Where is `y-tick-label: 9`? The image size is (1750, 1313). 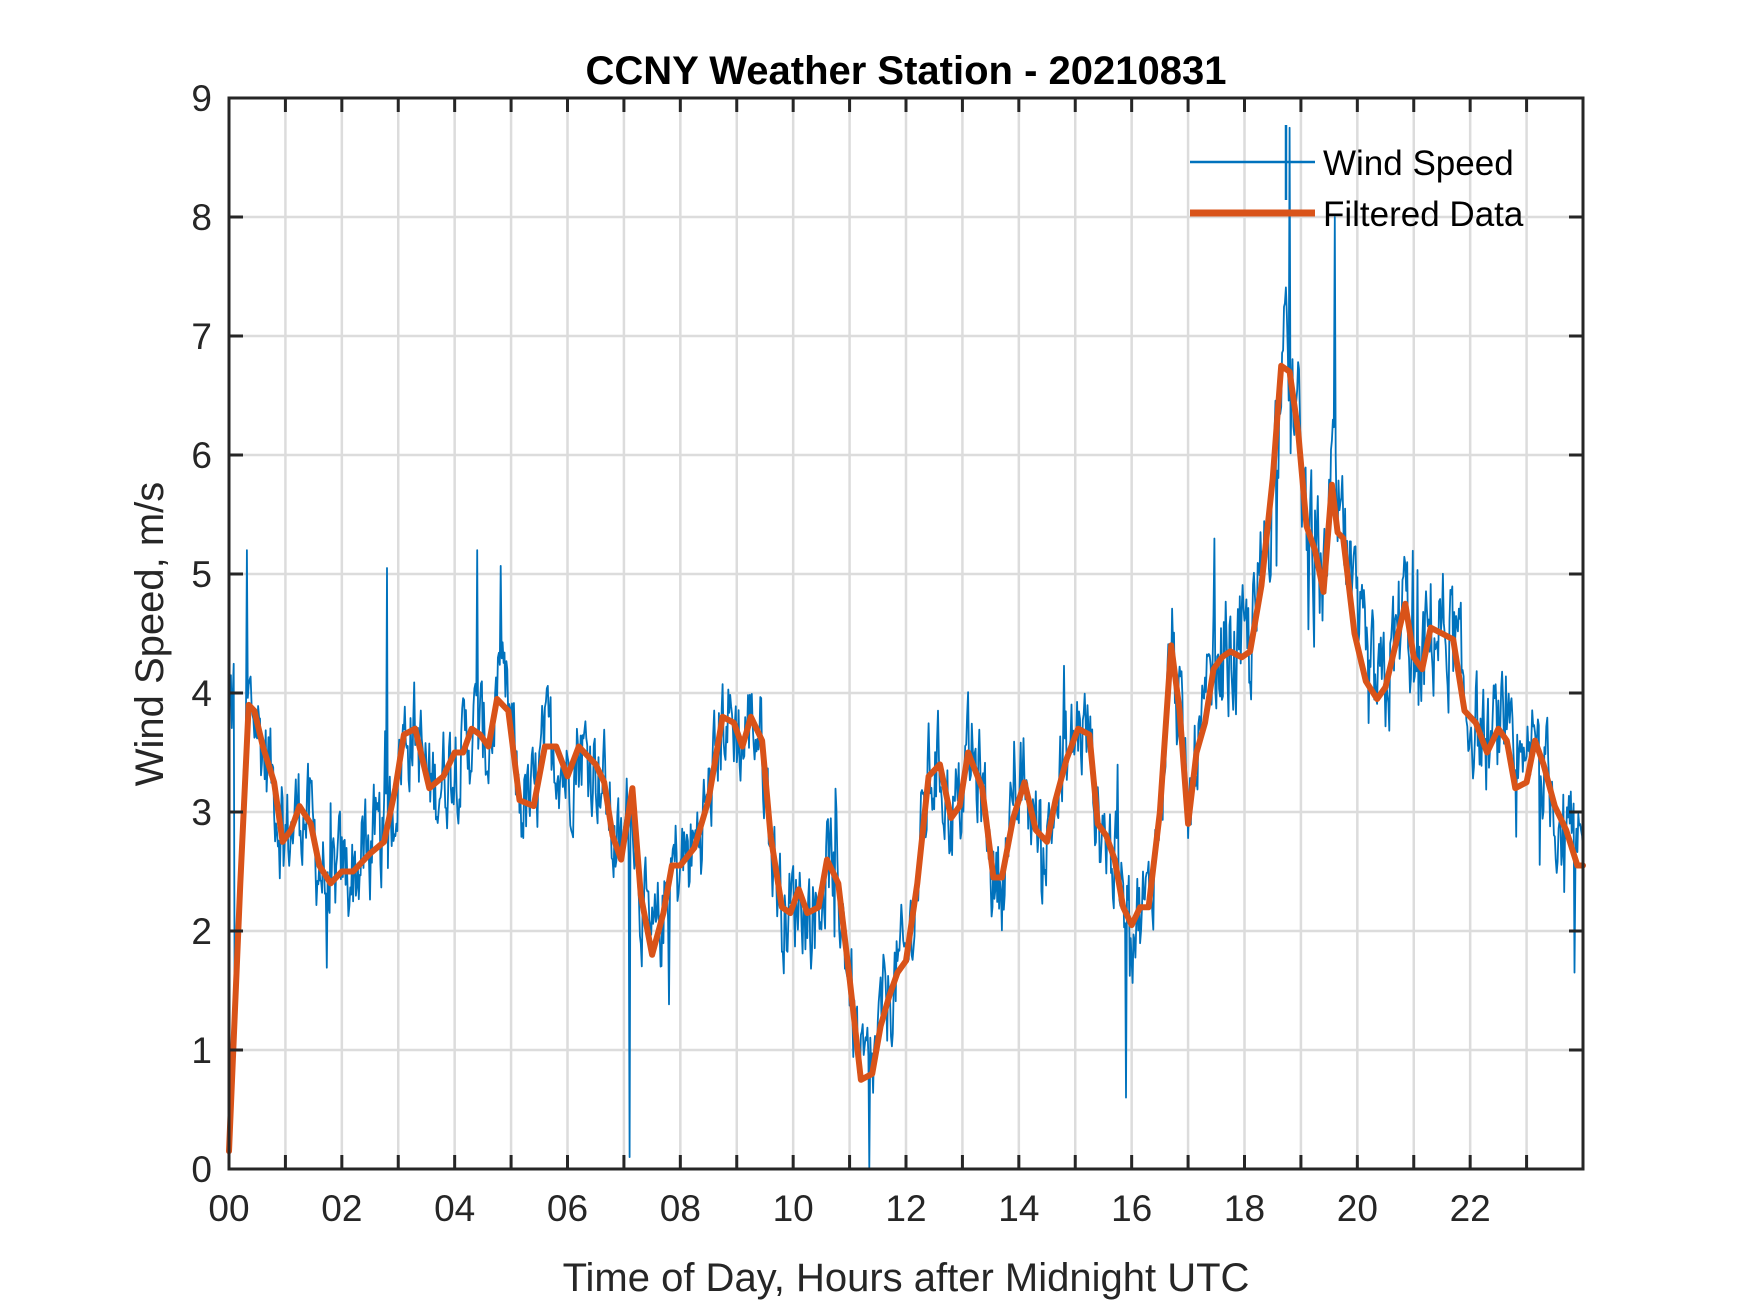 y-tick-label: 9 is located at coordinates (201, 98).